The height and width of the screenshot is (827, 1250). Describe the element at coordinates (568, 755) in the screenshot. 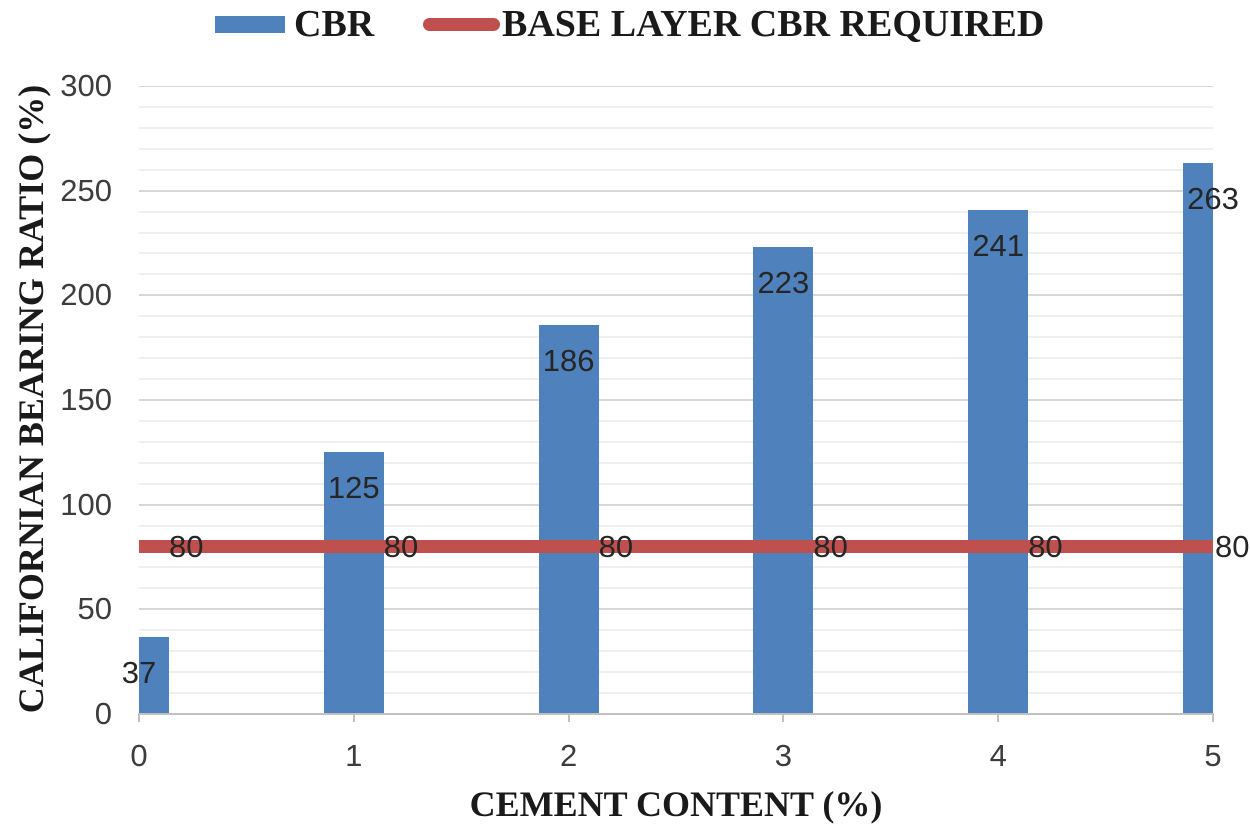

I see `x-tick-label: 2` at that location.